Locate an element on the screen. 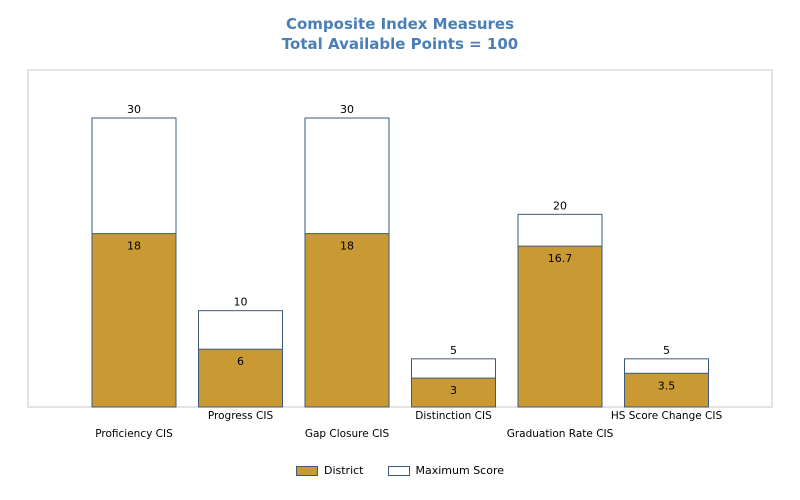  data-label-district: 16.7 is located at coordinates (560, 258).